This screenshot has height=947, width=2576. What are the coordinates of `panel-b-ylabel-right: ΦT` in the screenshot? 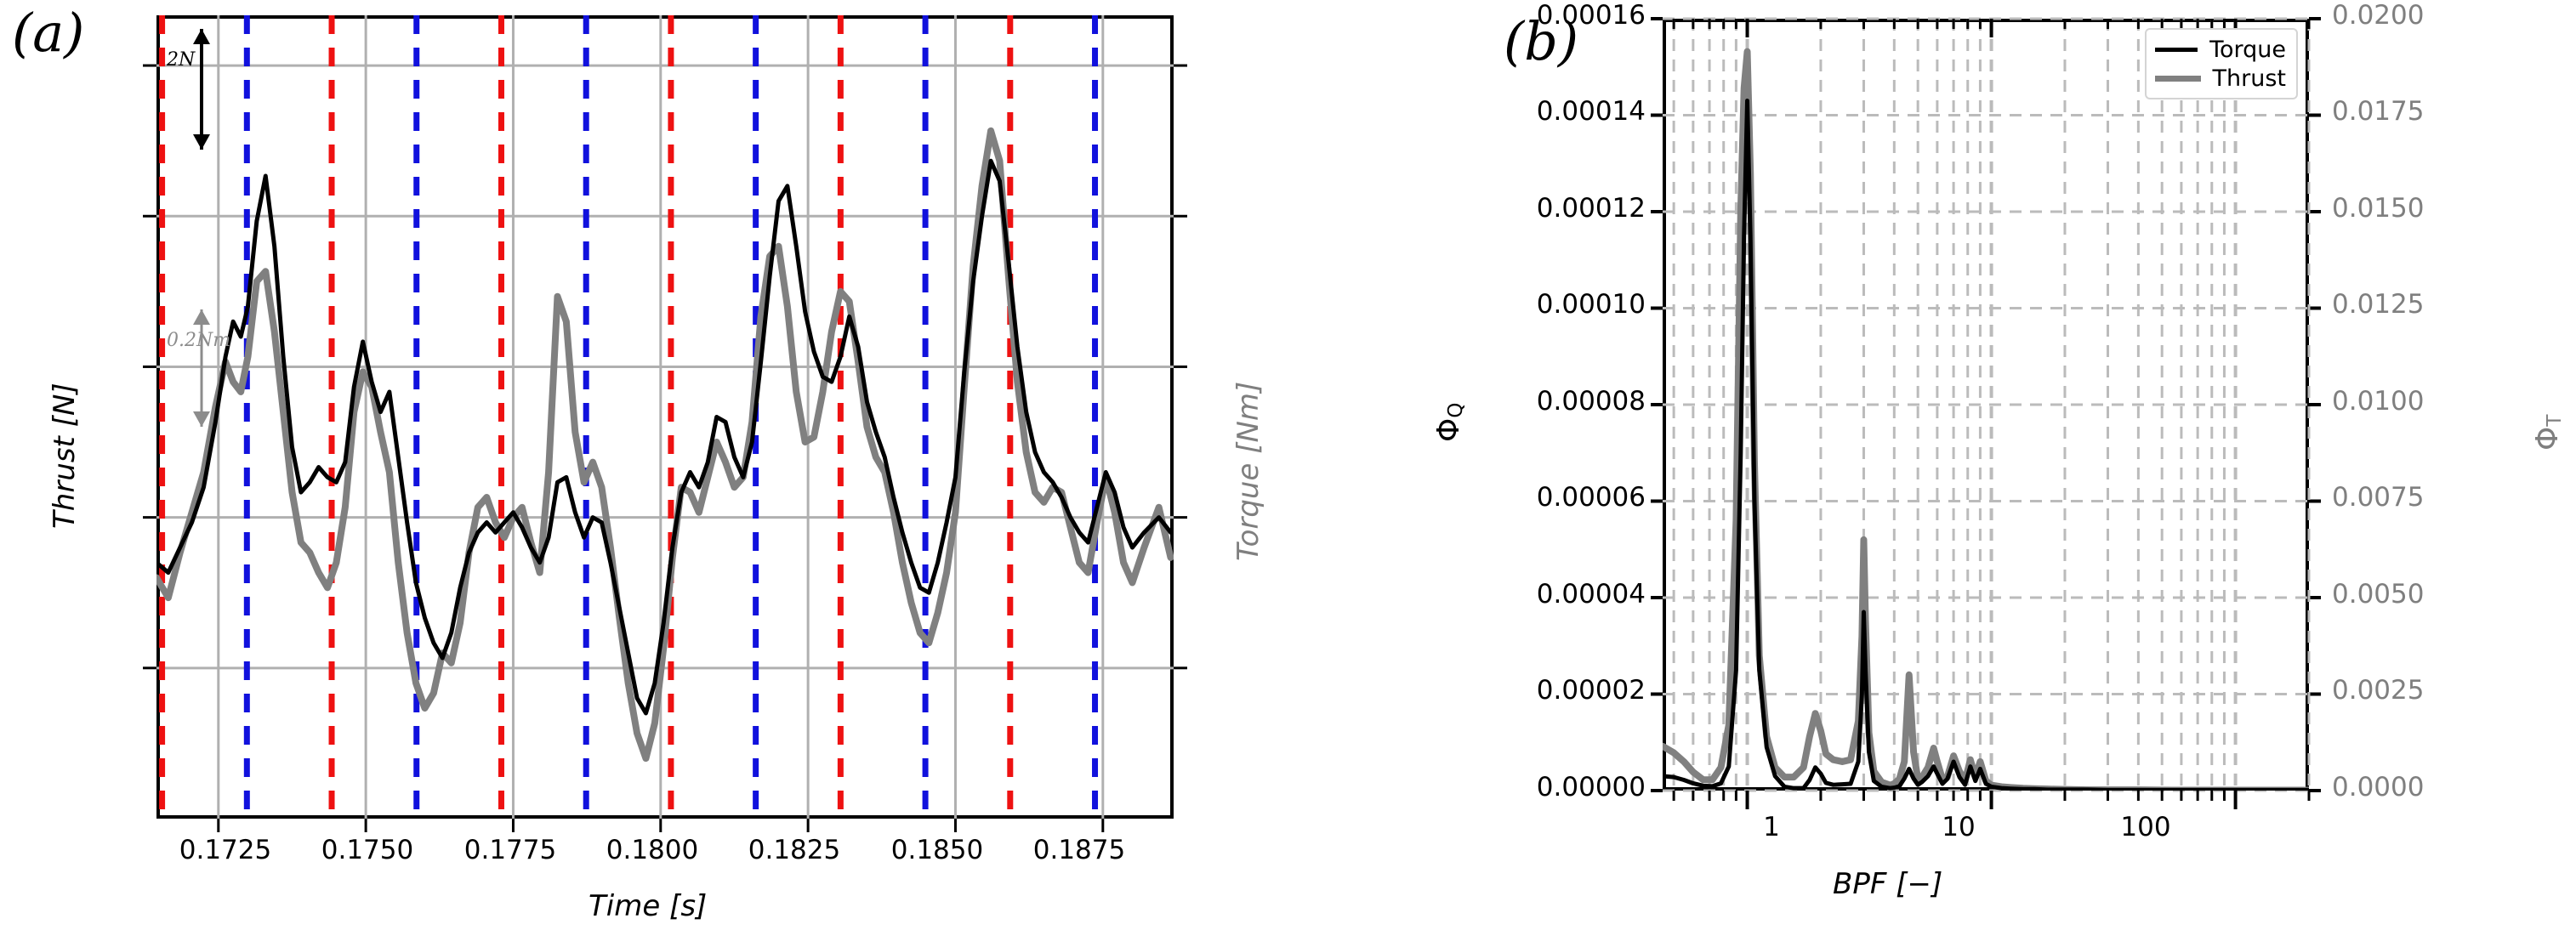 It's located at (2548, 433).